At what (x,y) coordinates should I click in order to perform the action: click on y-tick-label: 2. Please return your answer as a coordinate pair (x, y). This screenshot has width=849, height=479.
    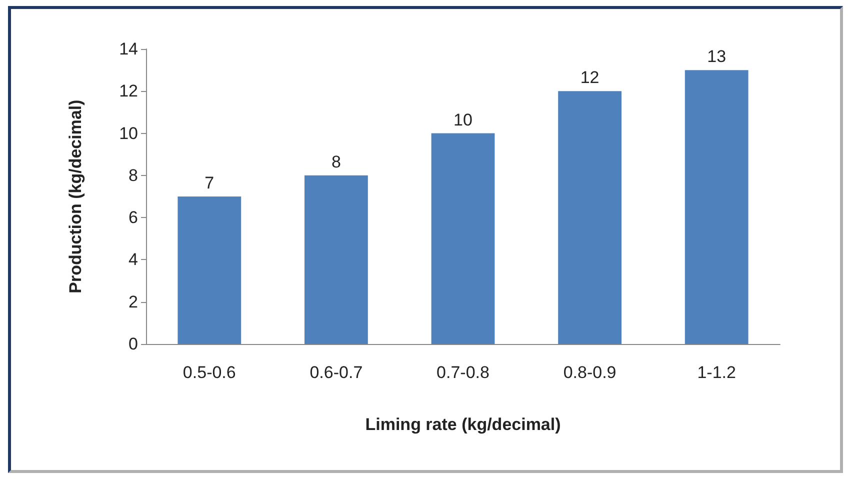
    Looking at the image, I should click on (133, 302).